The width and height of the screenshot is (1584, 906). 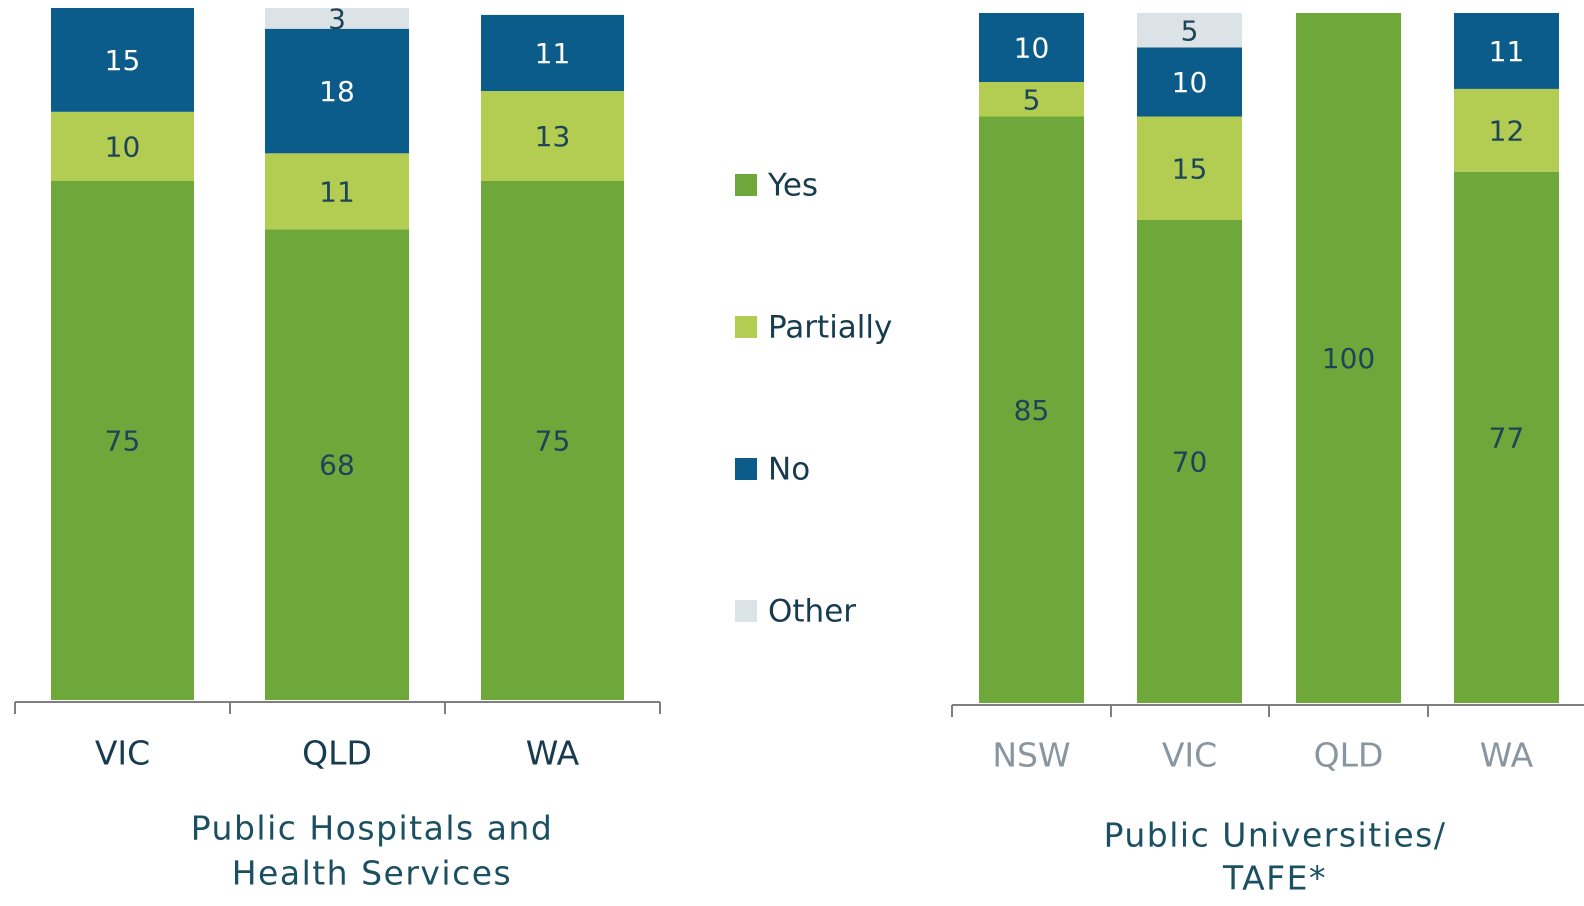 I want to click on x-tick-label: NSW, so click(x=1031, y=755).